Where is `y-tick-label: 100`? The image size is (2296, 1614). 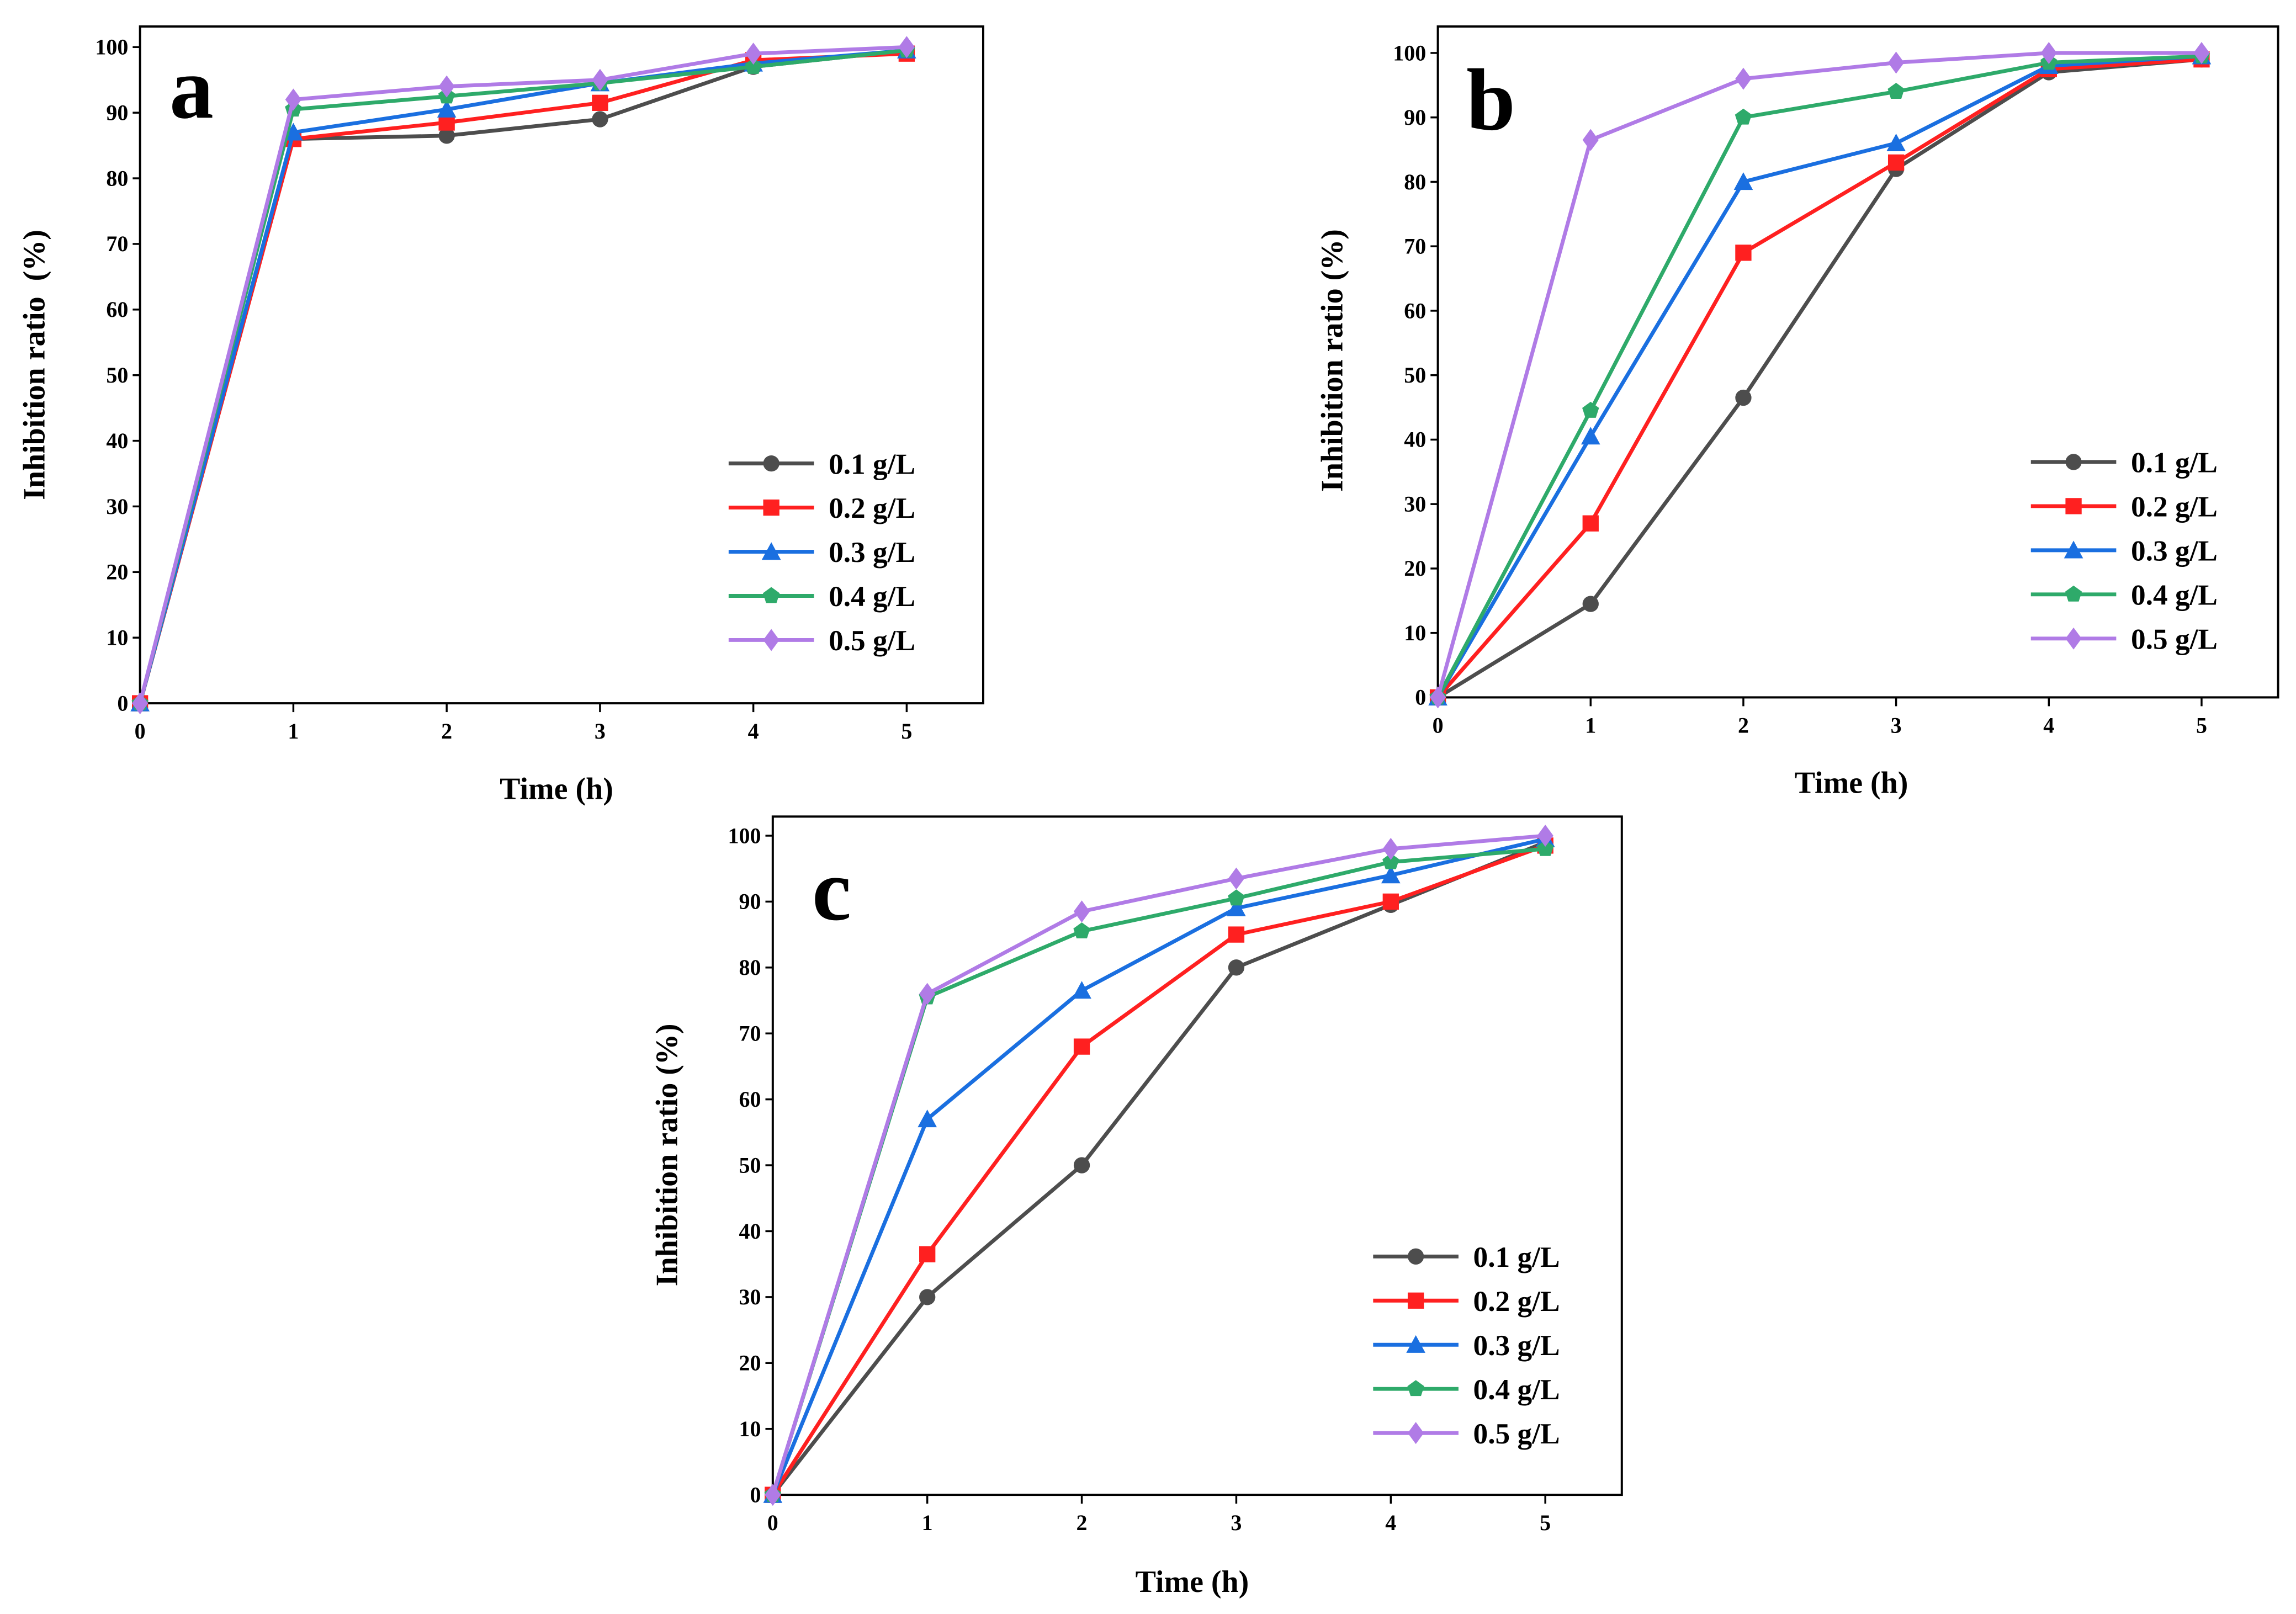
y-tick-label: 100 is located at coordinates (111, 47).